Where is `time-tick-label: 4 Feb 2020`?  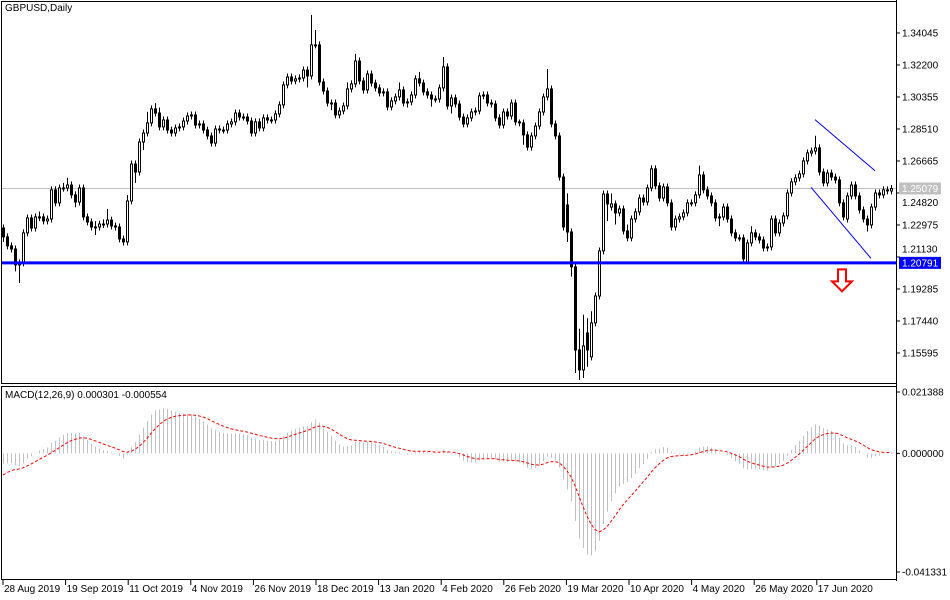 time-tick-label: 4 Feb 2020 is located at coordinates (467, 589).